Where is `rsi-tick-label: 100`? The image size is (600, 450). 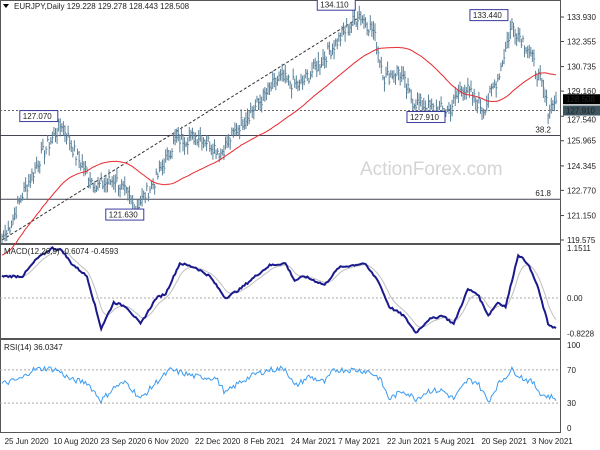
rsi-tick-label: 100 is located at coordinates (574, 345).